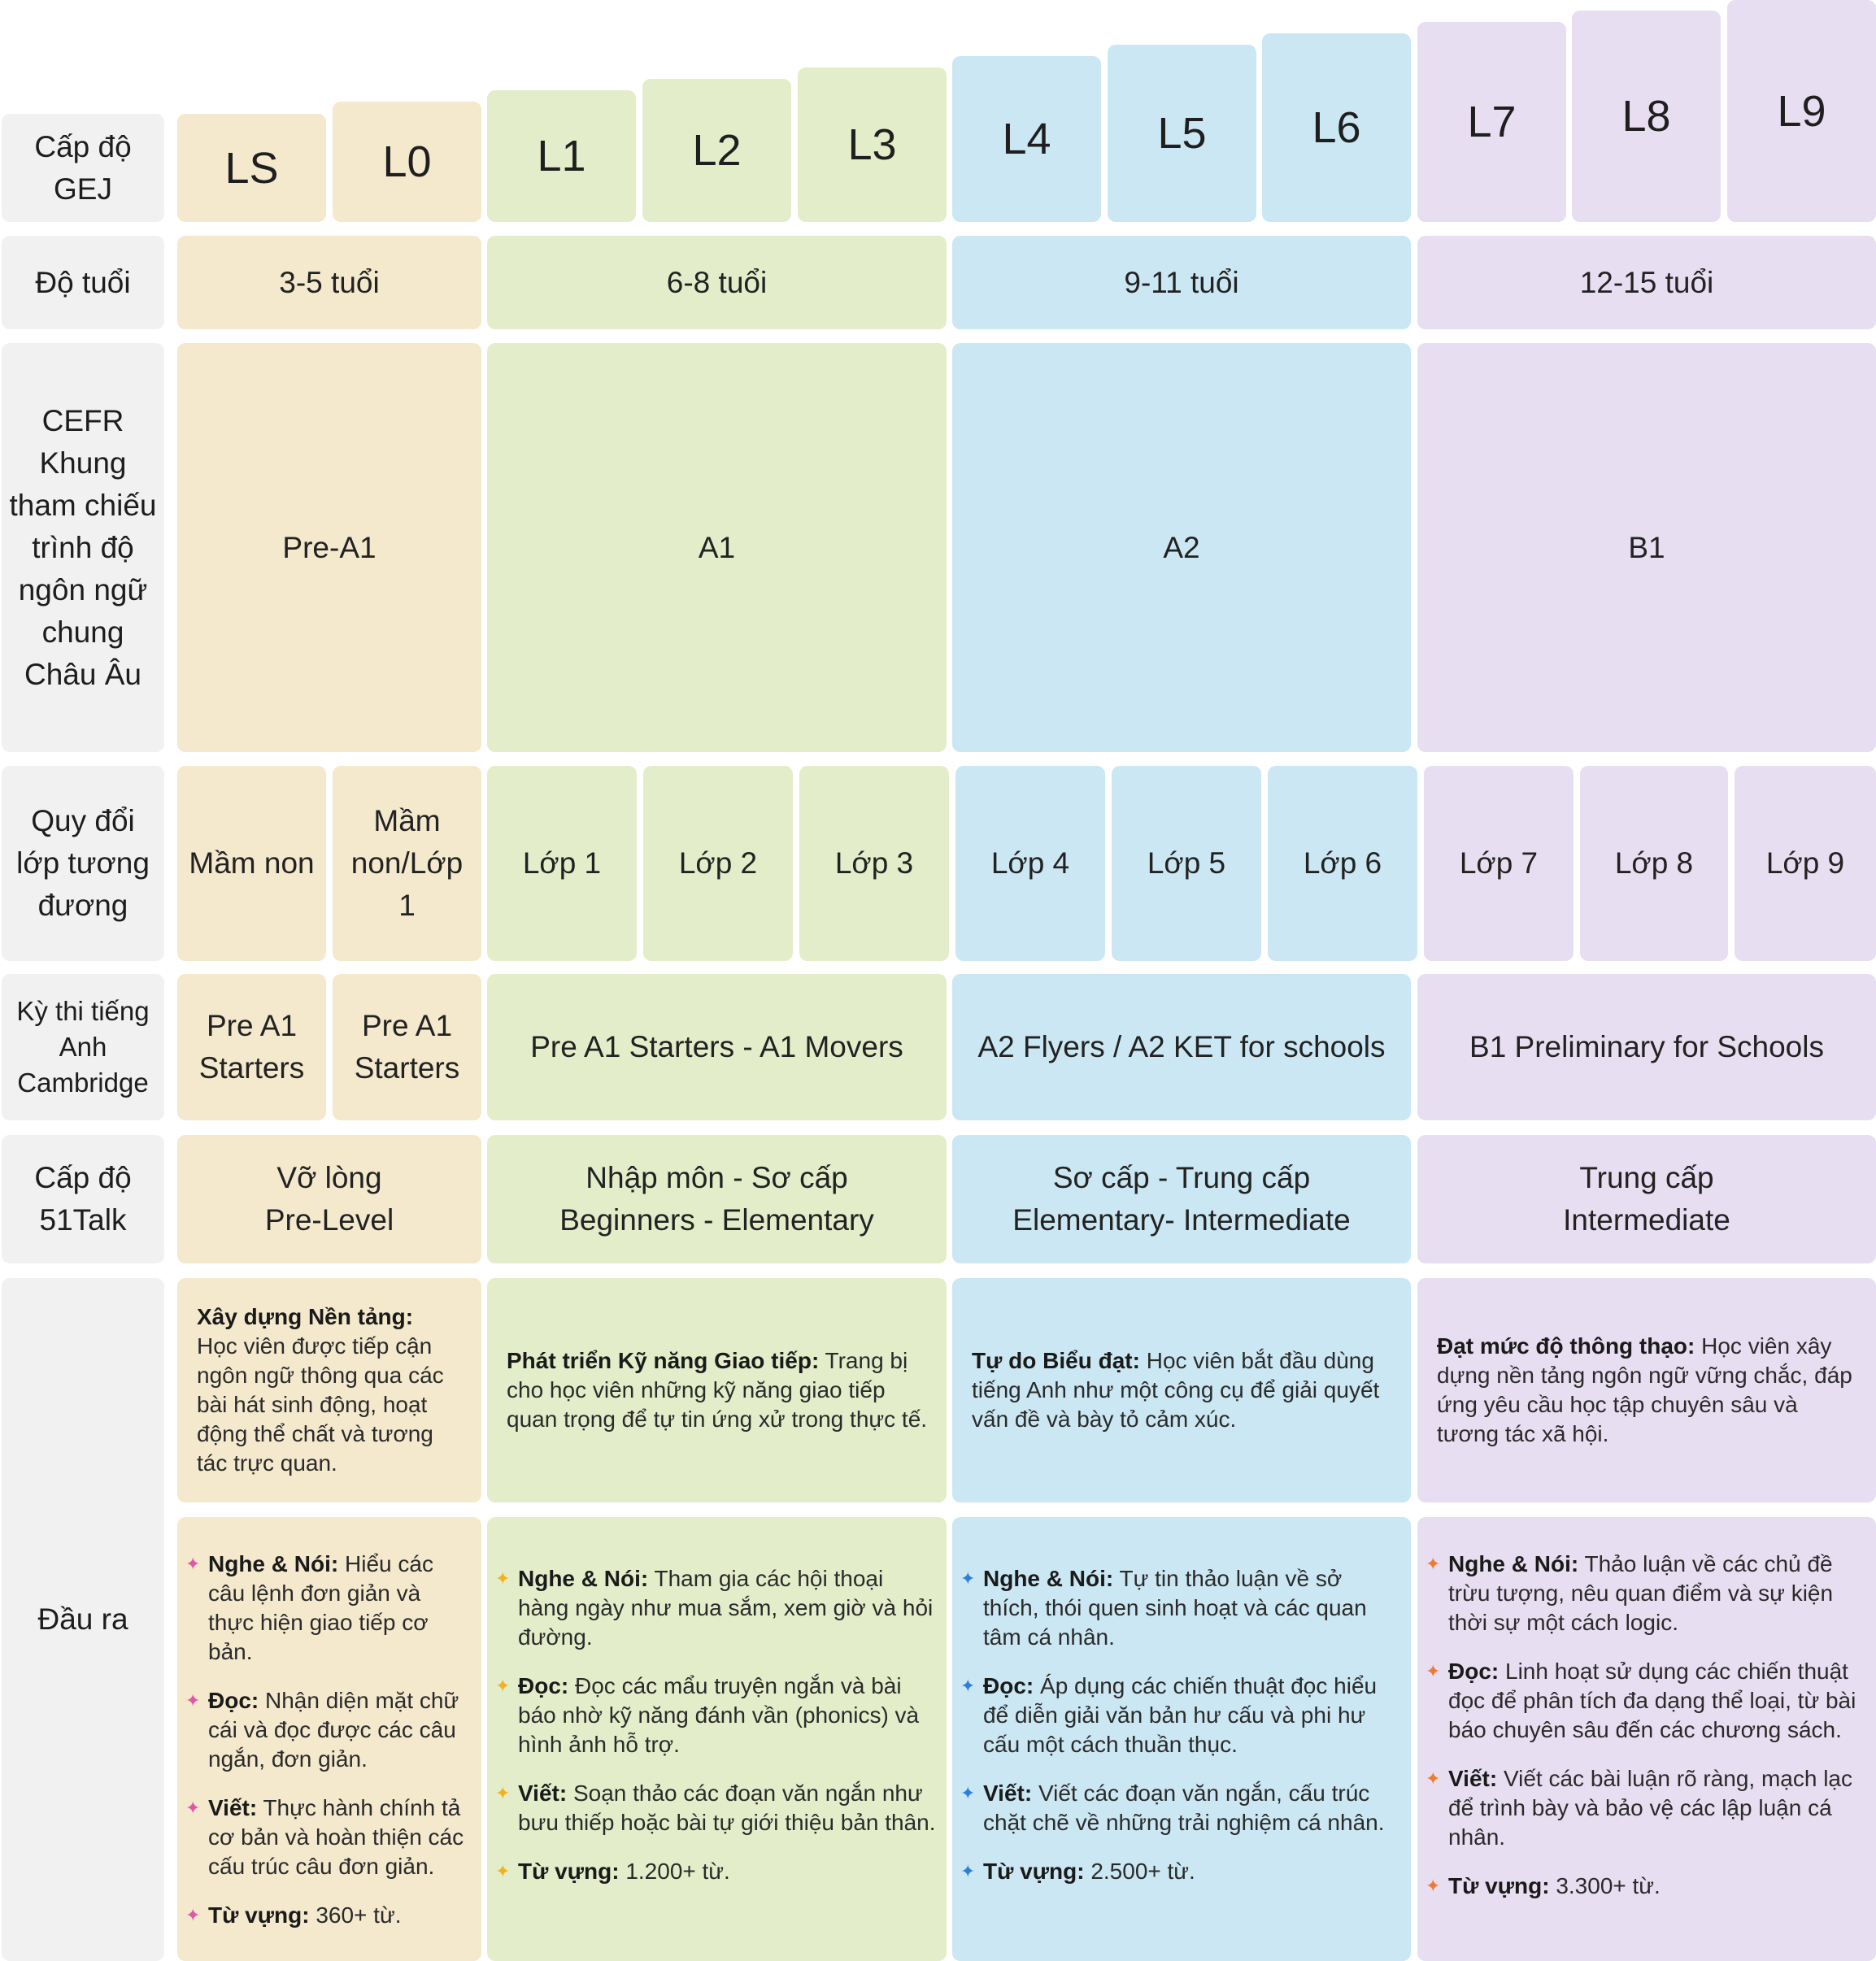  Describe the element at coordinates (1801, 111) in the screenshot. I see `level-cell: L9` at that location.